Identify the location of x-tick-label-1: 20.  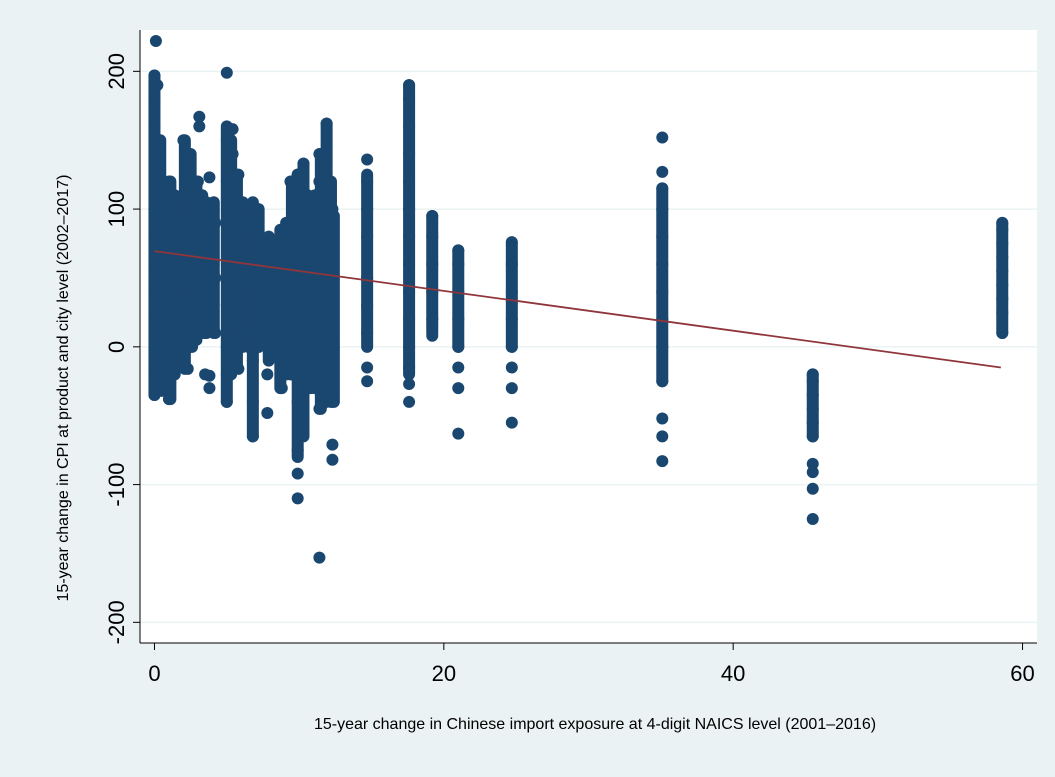
(444, 673).